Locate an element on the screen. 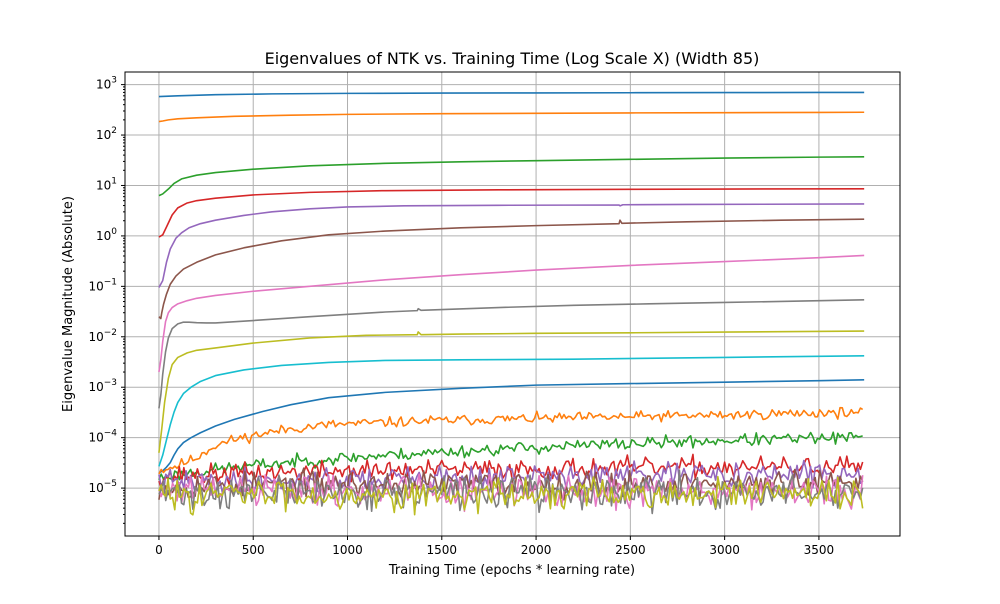 Image resolution: width=1000 pixels, height=604 pixels. y-tick-label: 10⁻⁵ is located at coordinates (102, 487).